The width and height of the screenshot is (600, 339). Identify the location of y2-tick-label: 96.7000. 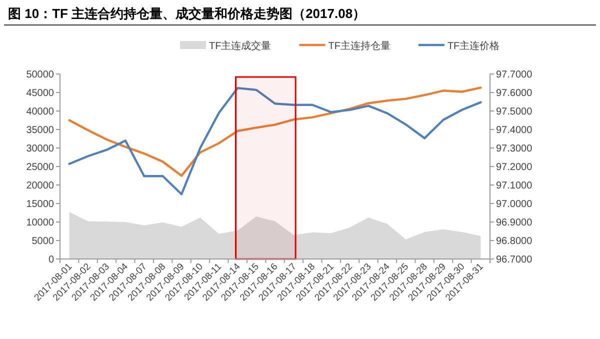
(514, 260).